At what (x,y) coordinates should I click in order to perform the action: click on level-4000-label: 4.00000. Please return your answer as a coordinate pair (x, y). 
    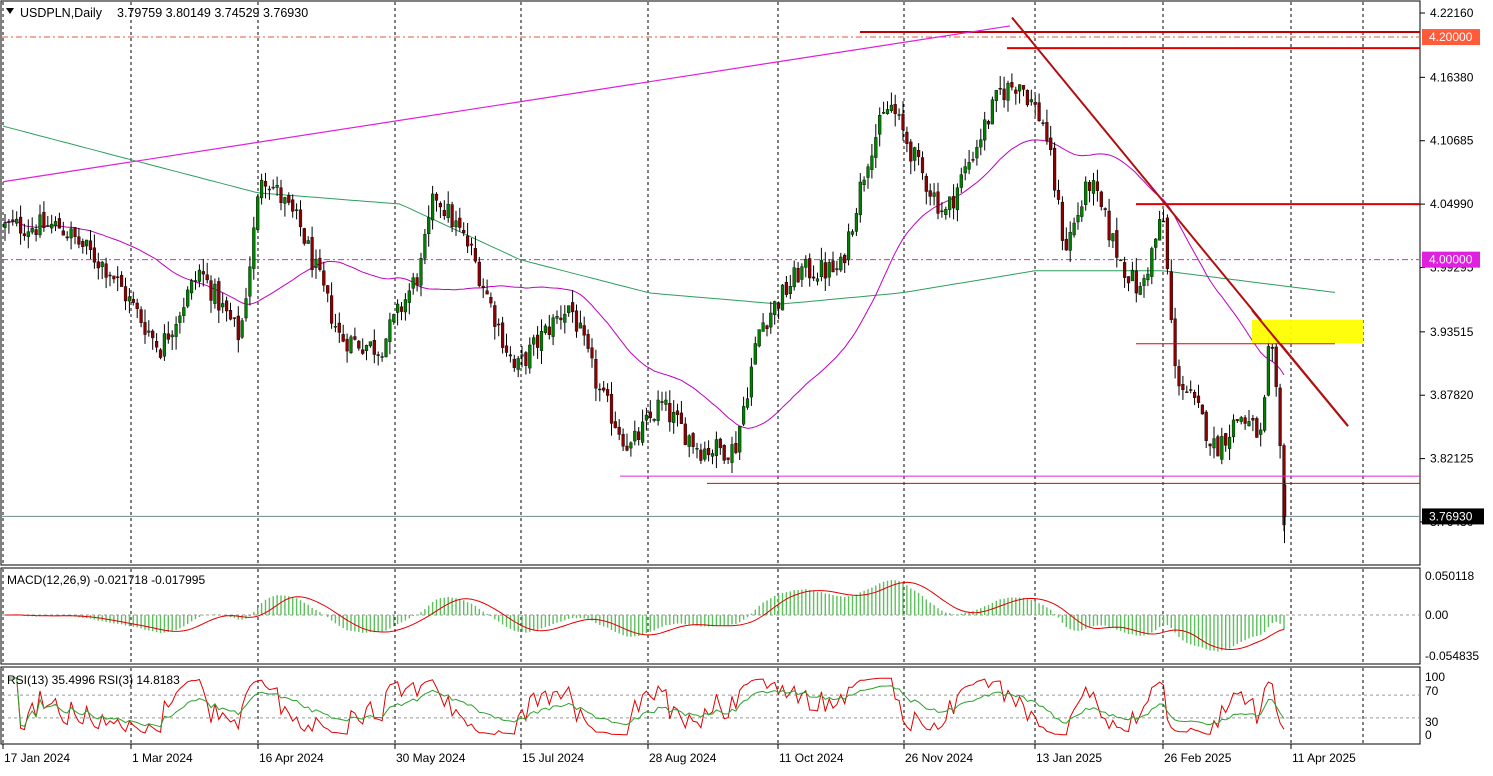
    Looking at the image, I should click on (1451, 260).